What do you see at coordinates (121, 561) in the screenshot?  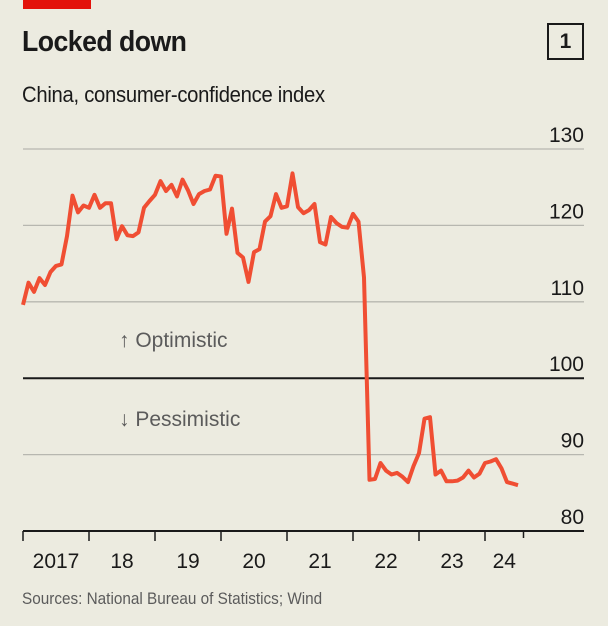 I see `x-tick-label: 18` at bounding box center [121, 561].